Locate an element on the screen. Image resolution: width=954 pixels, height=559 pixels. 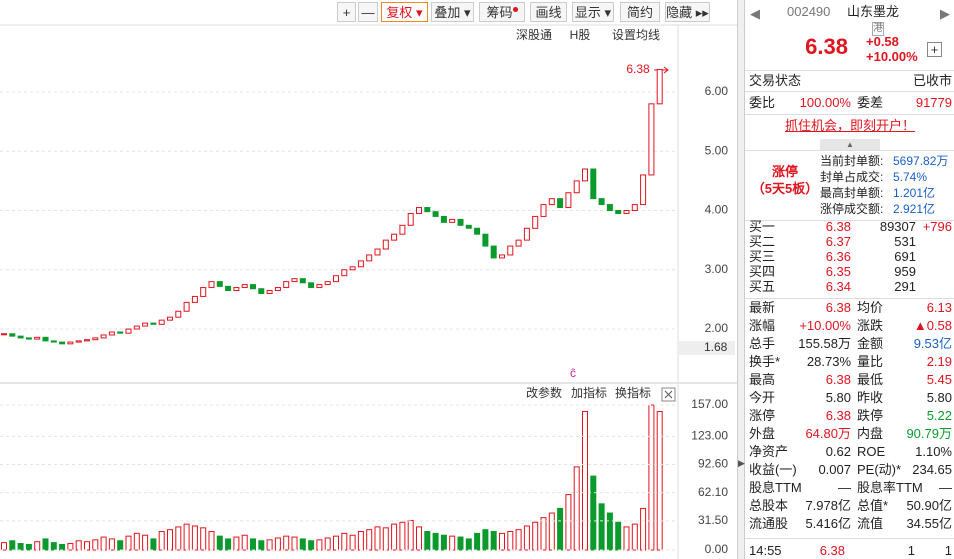
indicator-button: 加指标 is located at coordinates (589, 392).